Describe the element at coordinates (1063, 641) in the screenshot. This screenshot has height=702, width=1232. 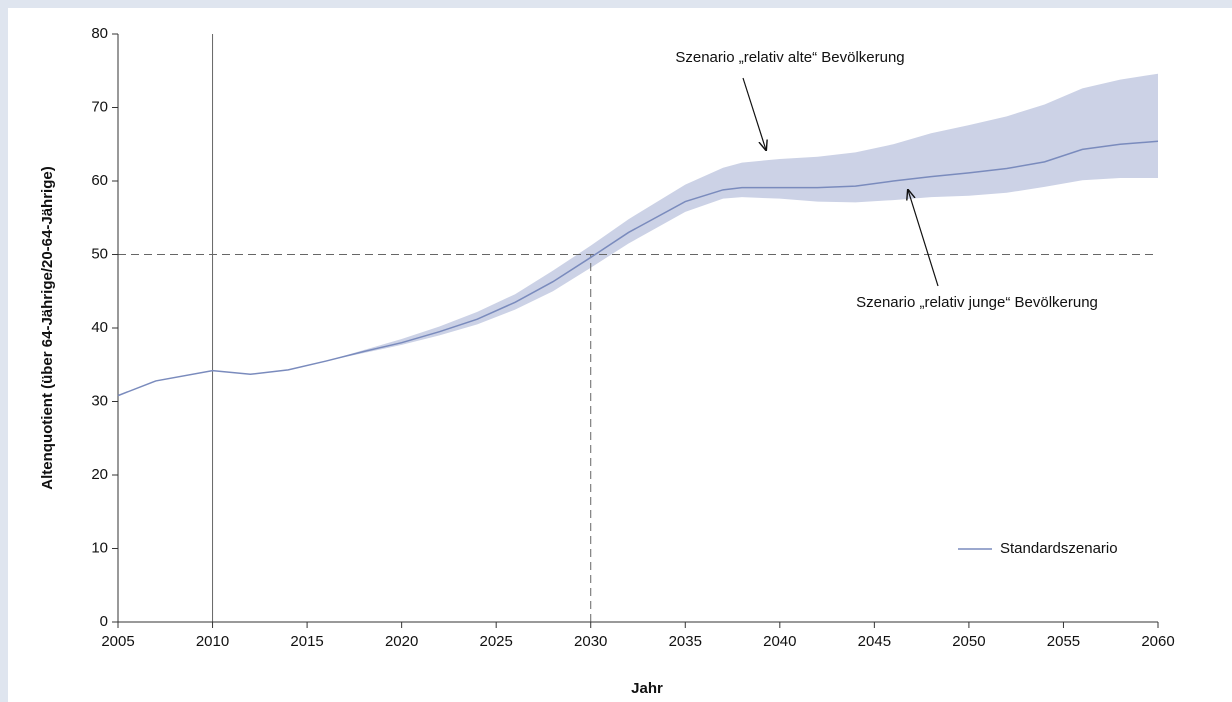
I see `x-tick-label: 2055` at that location.